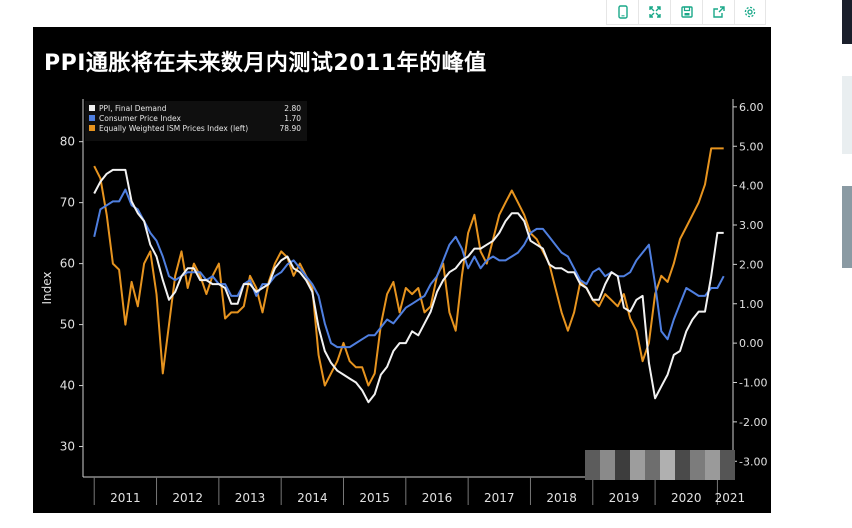 The height and width of the screenshot is (528, 852). Describe the element at coordinates (250, 498) in the screenshot. I see `x-tick-label: 2013` at that location.